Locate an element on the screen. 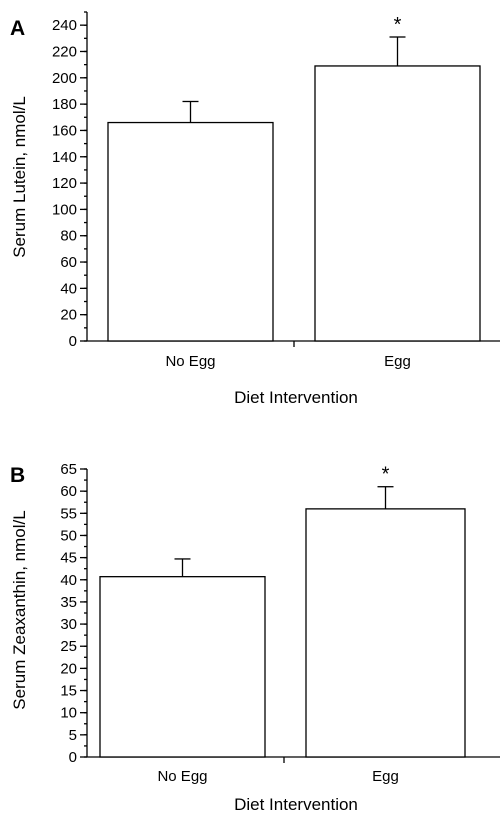 This screenshot has width=500, height=821. y-axis-title-a: Serum Lutein, nmol/L is located at coordinates (19, 177).